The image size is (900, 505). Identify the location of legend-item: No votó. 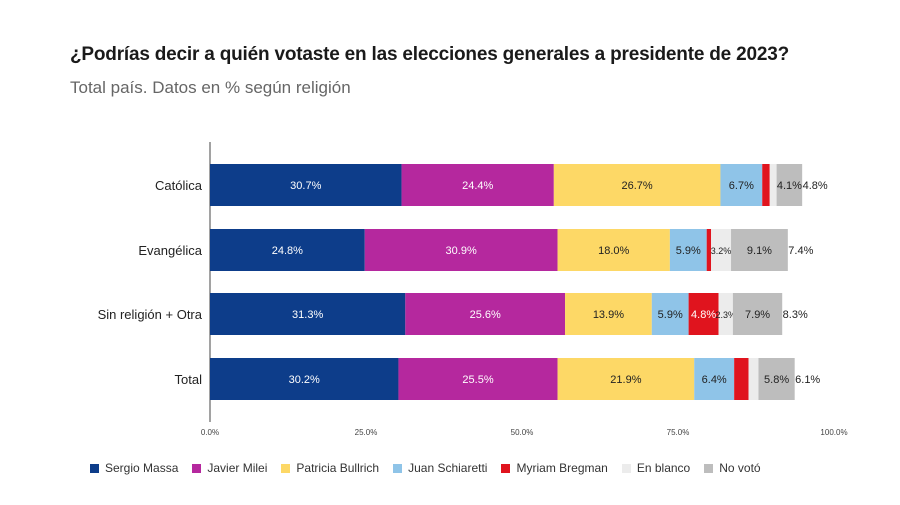
(732, 468).